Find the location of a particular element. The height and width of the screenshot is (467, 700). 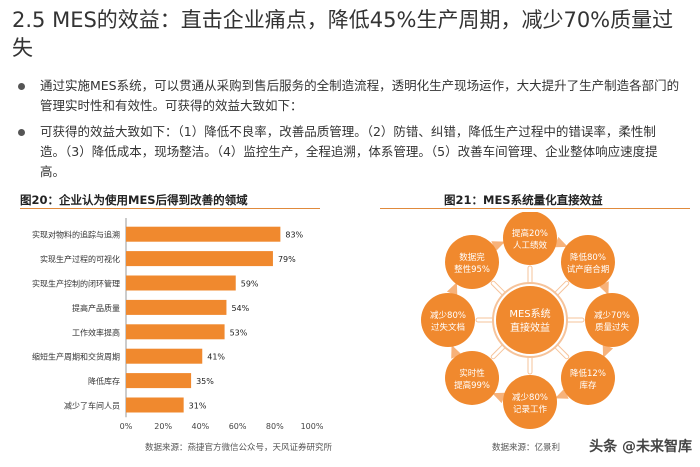

benefit-label: 减少70% is located at coordinates (612, 315).